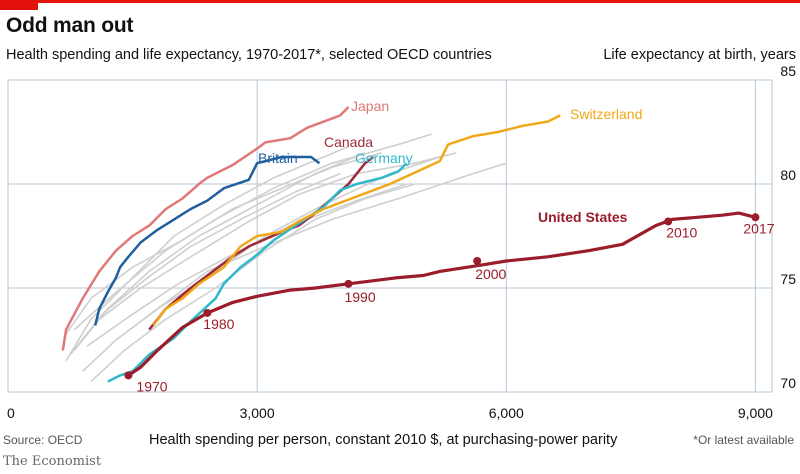 This screenshot has height=474, width=800. I want to click on x-tick-label: 6,000, so click(506, 413).